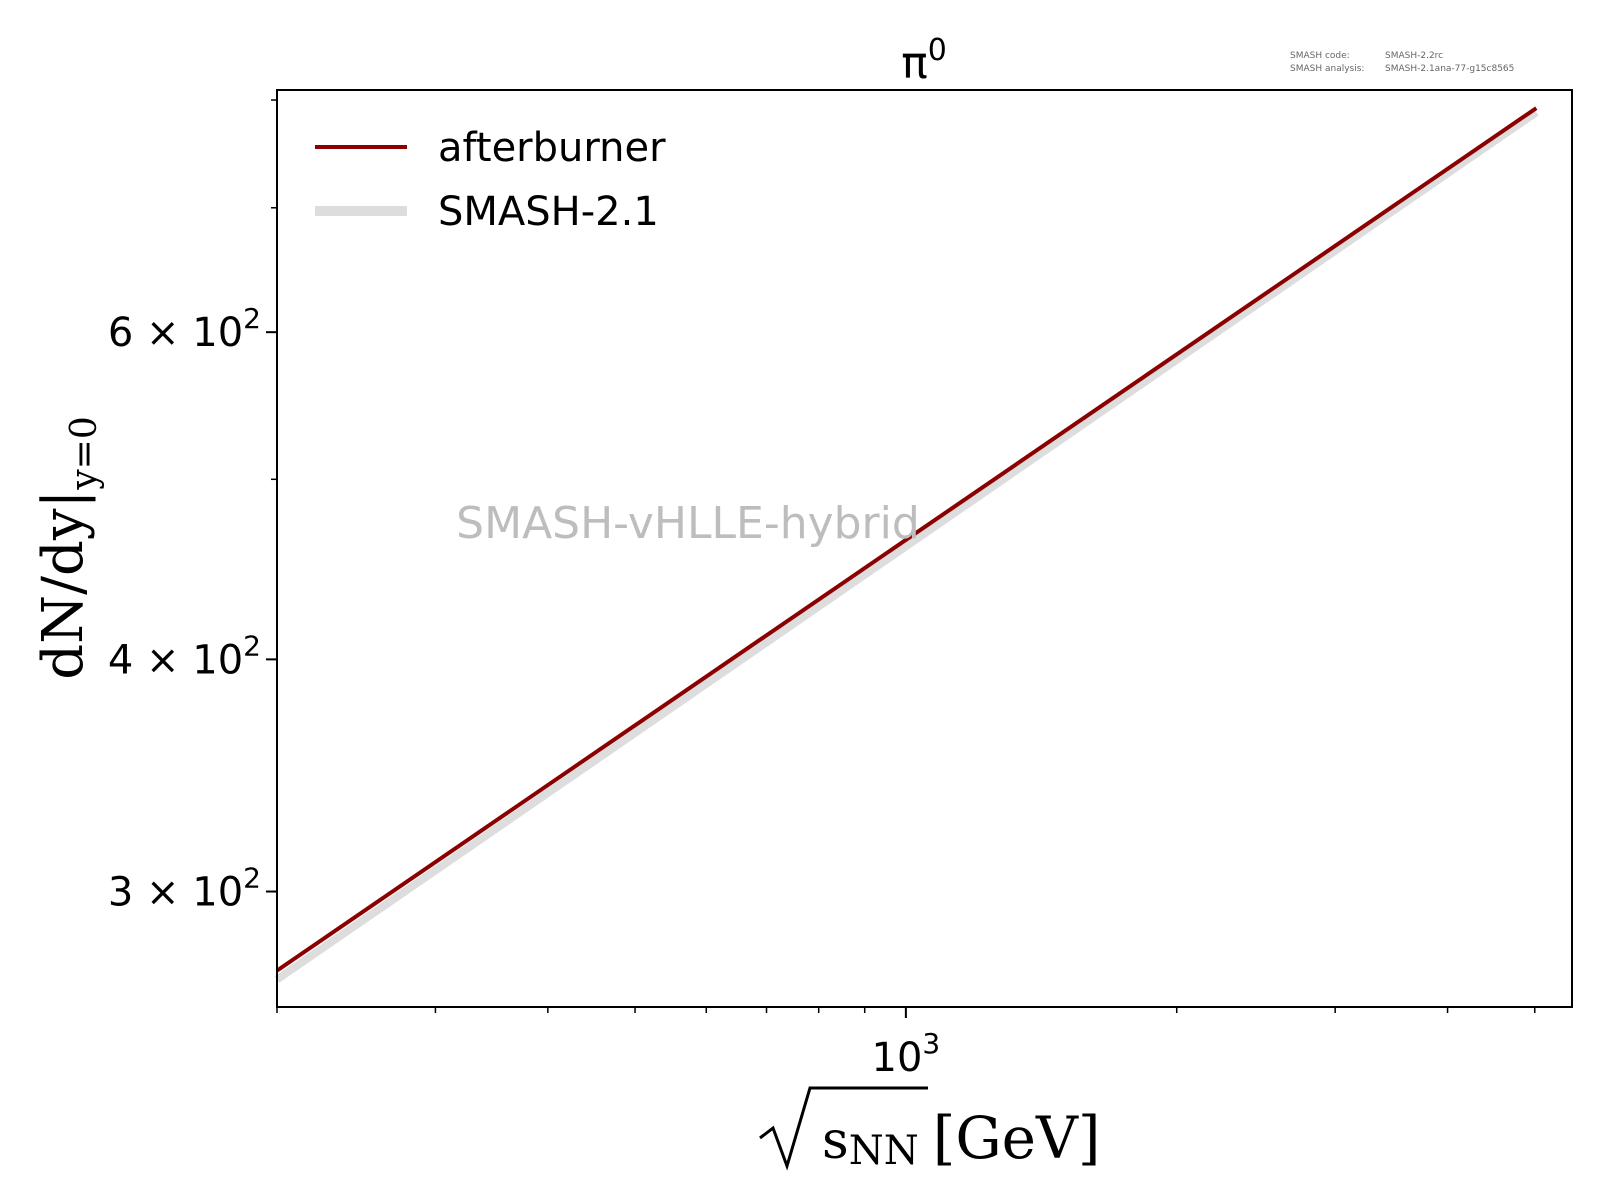 Image resolution: width=1600 pixels, height=1200 pixels. What do you see at coordinates (175, 333) in the screenshot?
I see `y-tick-mantissa: 6 × 10` at bounding box center [175, 333].